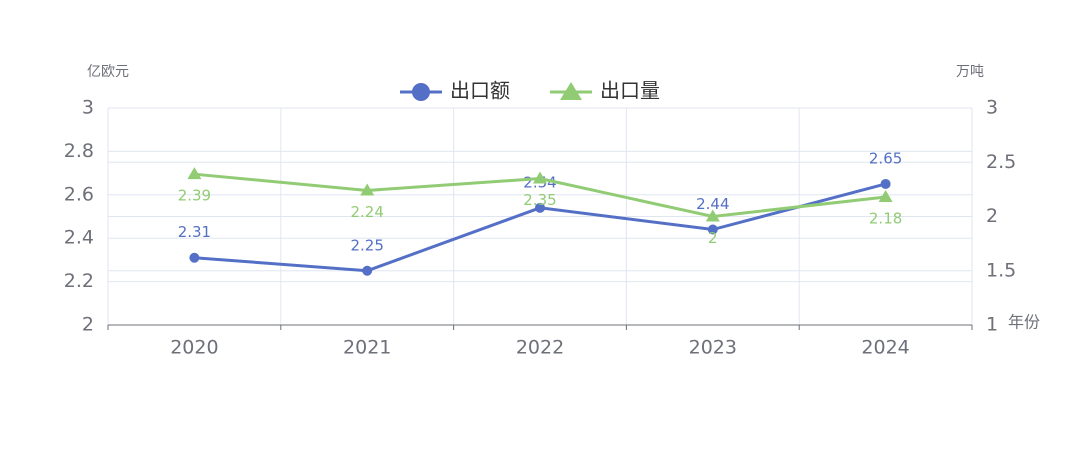 Image resolution: width=1080 pixels, height=450 pixels. Describe the element at coordinates (712, 204) in the screenshot. I see `data-label: 2.44` at that location.